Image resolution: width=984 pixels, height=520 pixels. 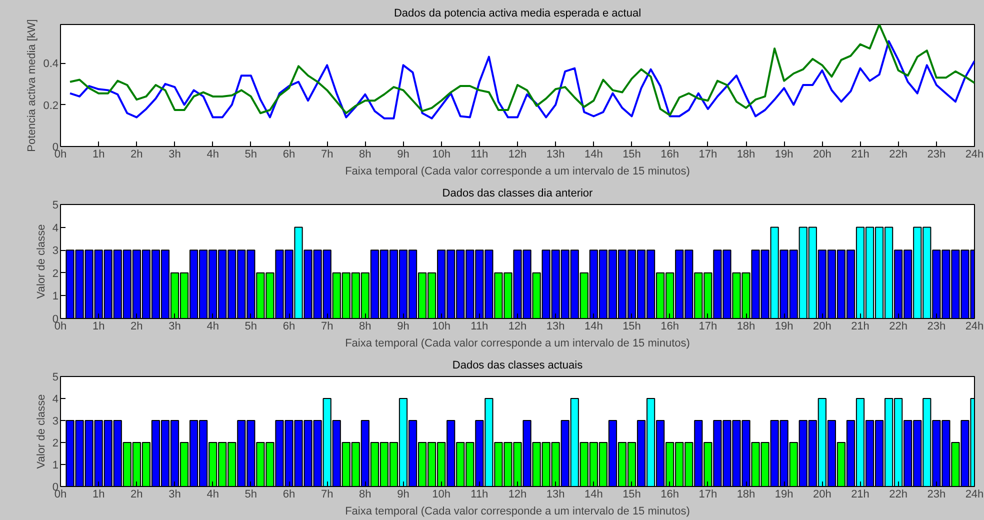 I want to click on y-tick-label: 0.2, so click(x=51, y=106).